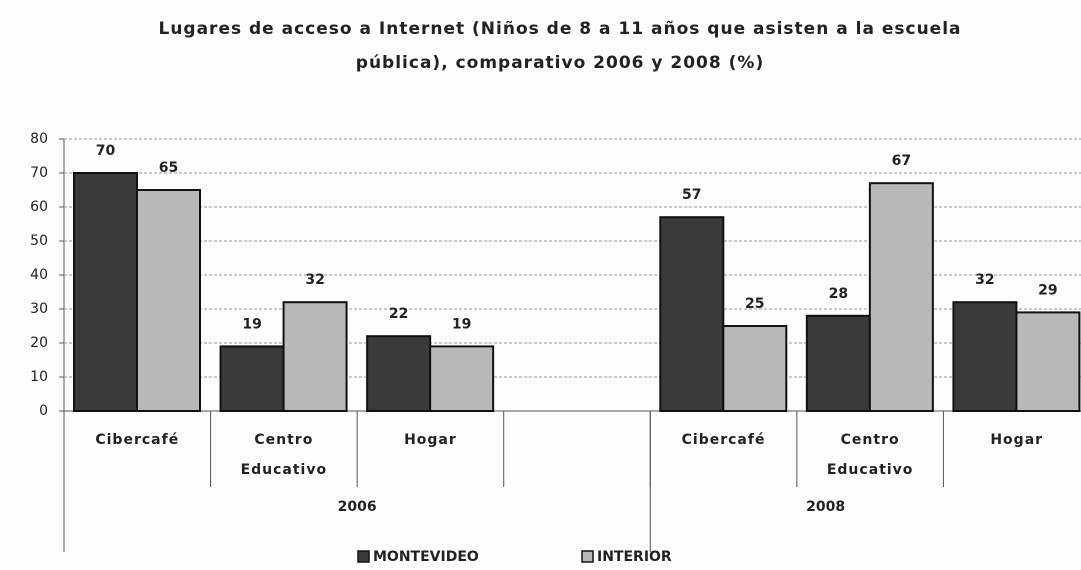 Image resolution: width=1081 pixels, height=570 pixels. What do you see at coordinates (39, 173) in the screenshot?
I see `y-tick-label: 70` at bounding box center [39, 173].